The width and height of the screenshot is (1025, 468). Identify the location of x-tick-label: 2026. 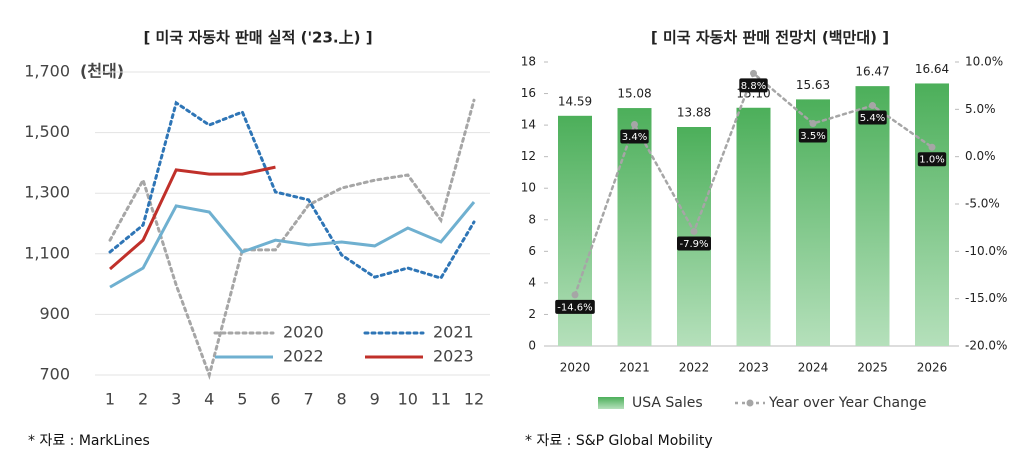
(932, 368).